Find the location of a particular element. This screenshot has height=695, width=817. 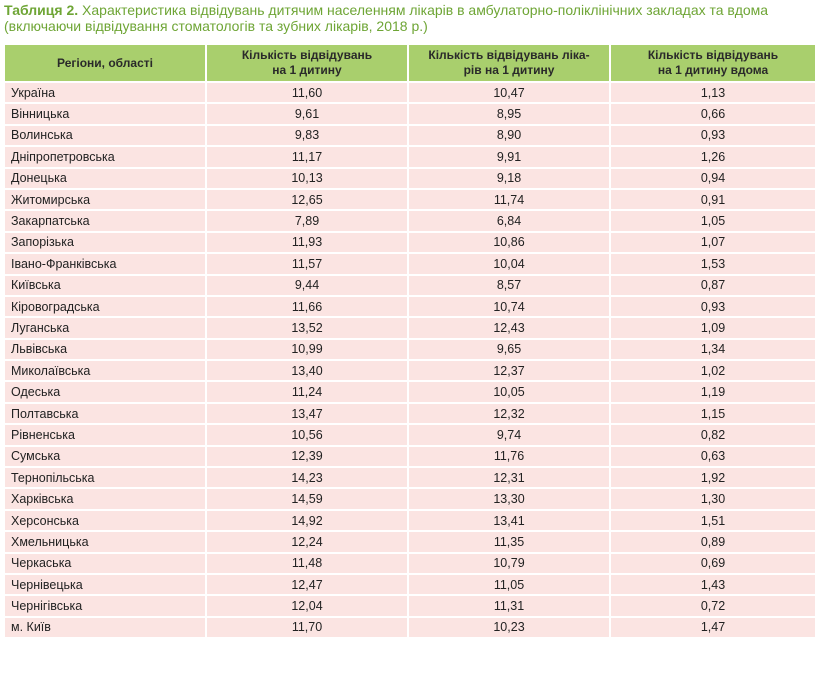

visits-cell: 10,13 is located at coordinates (307, 178).